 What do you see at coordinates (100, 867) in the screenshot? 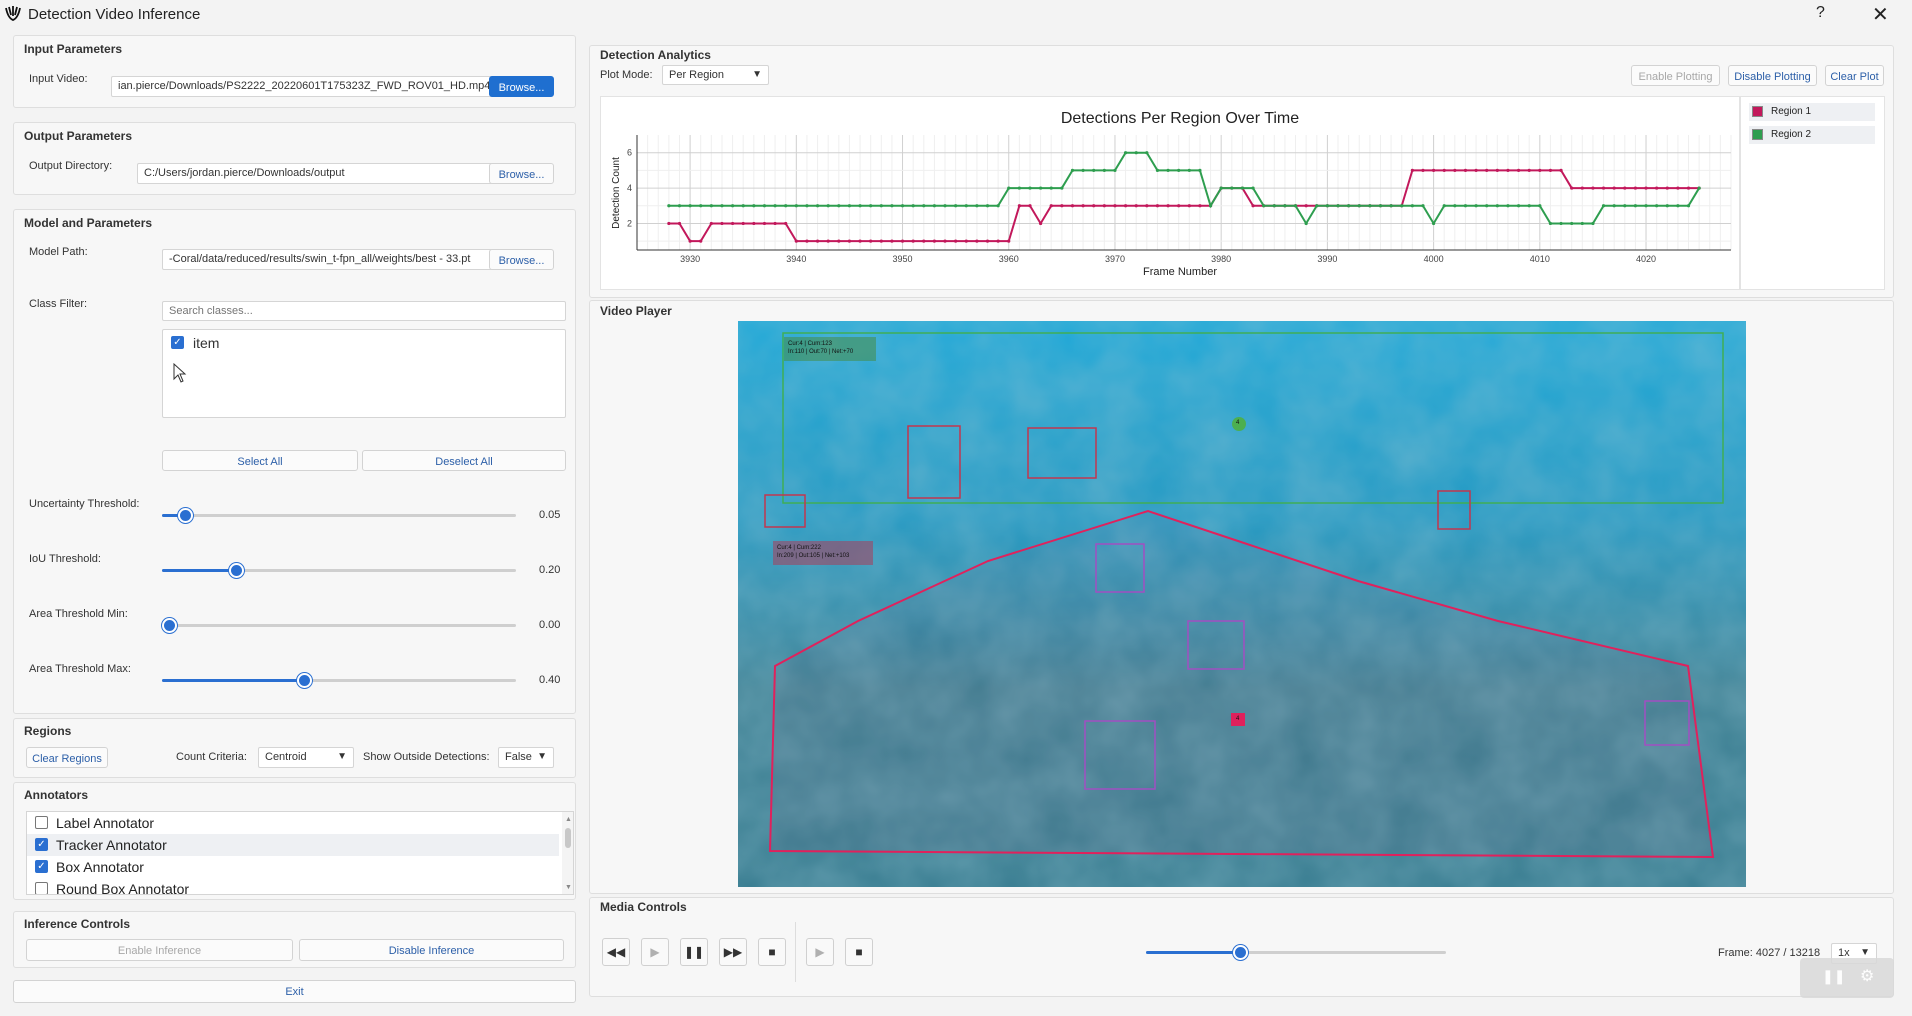
I see `annotator-label: Box Annotator` at bounding box center [100, 867].